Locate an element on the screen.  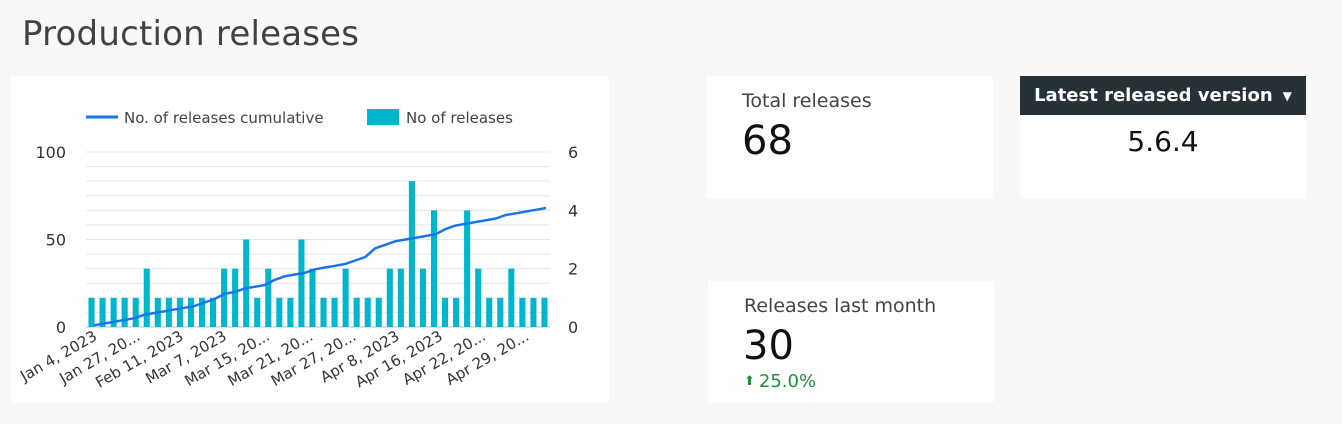
right-y-tick-label: 4 is located at coordinates (573, 210).